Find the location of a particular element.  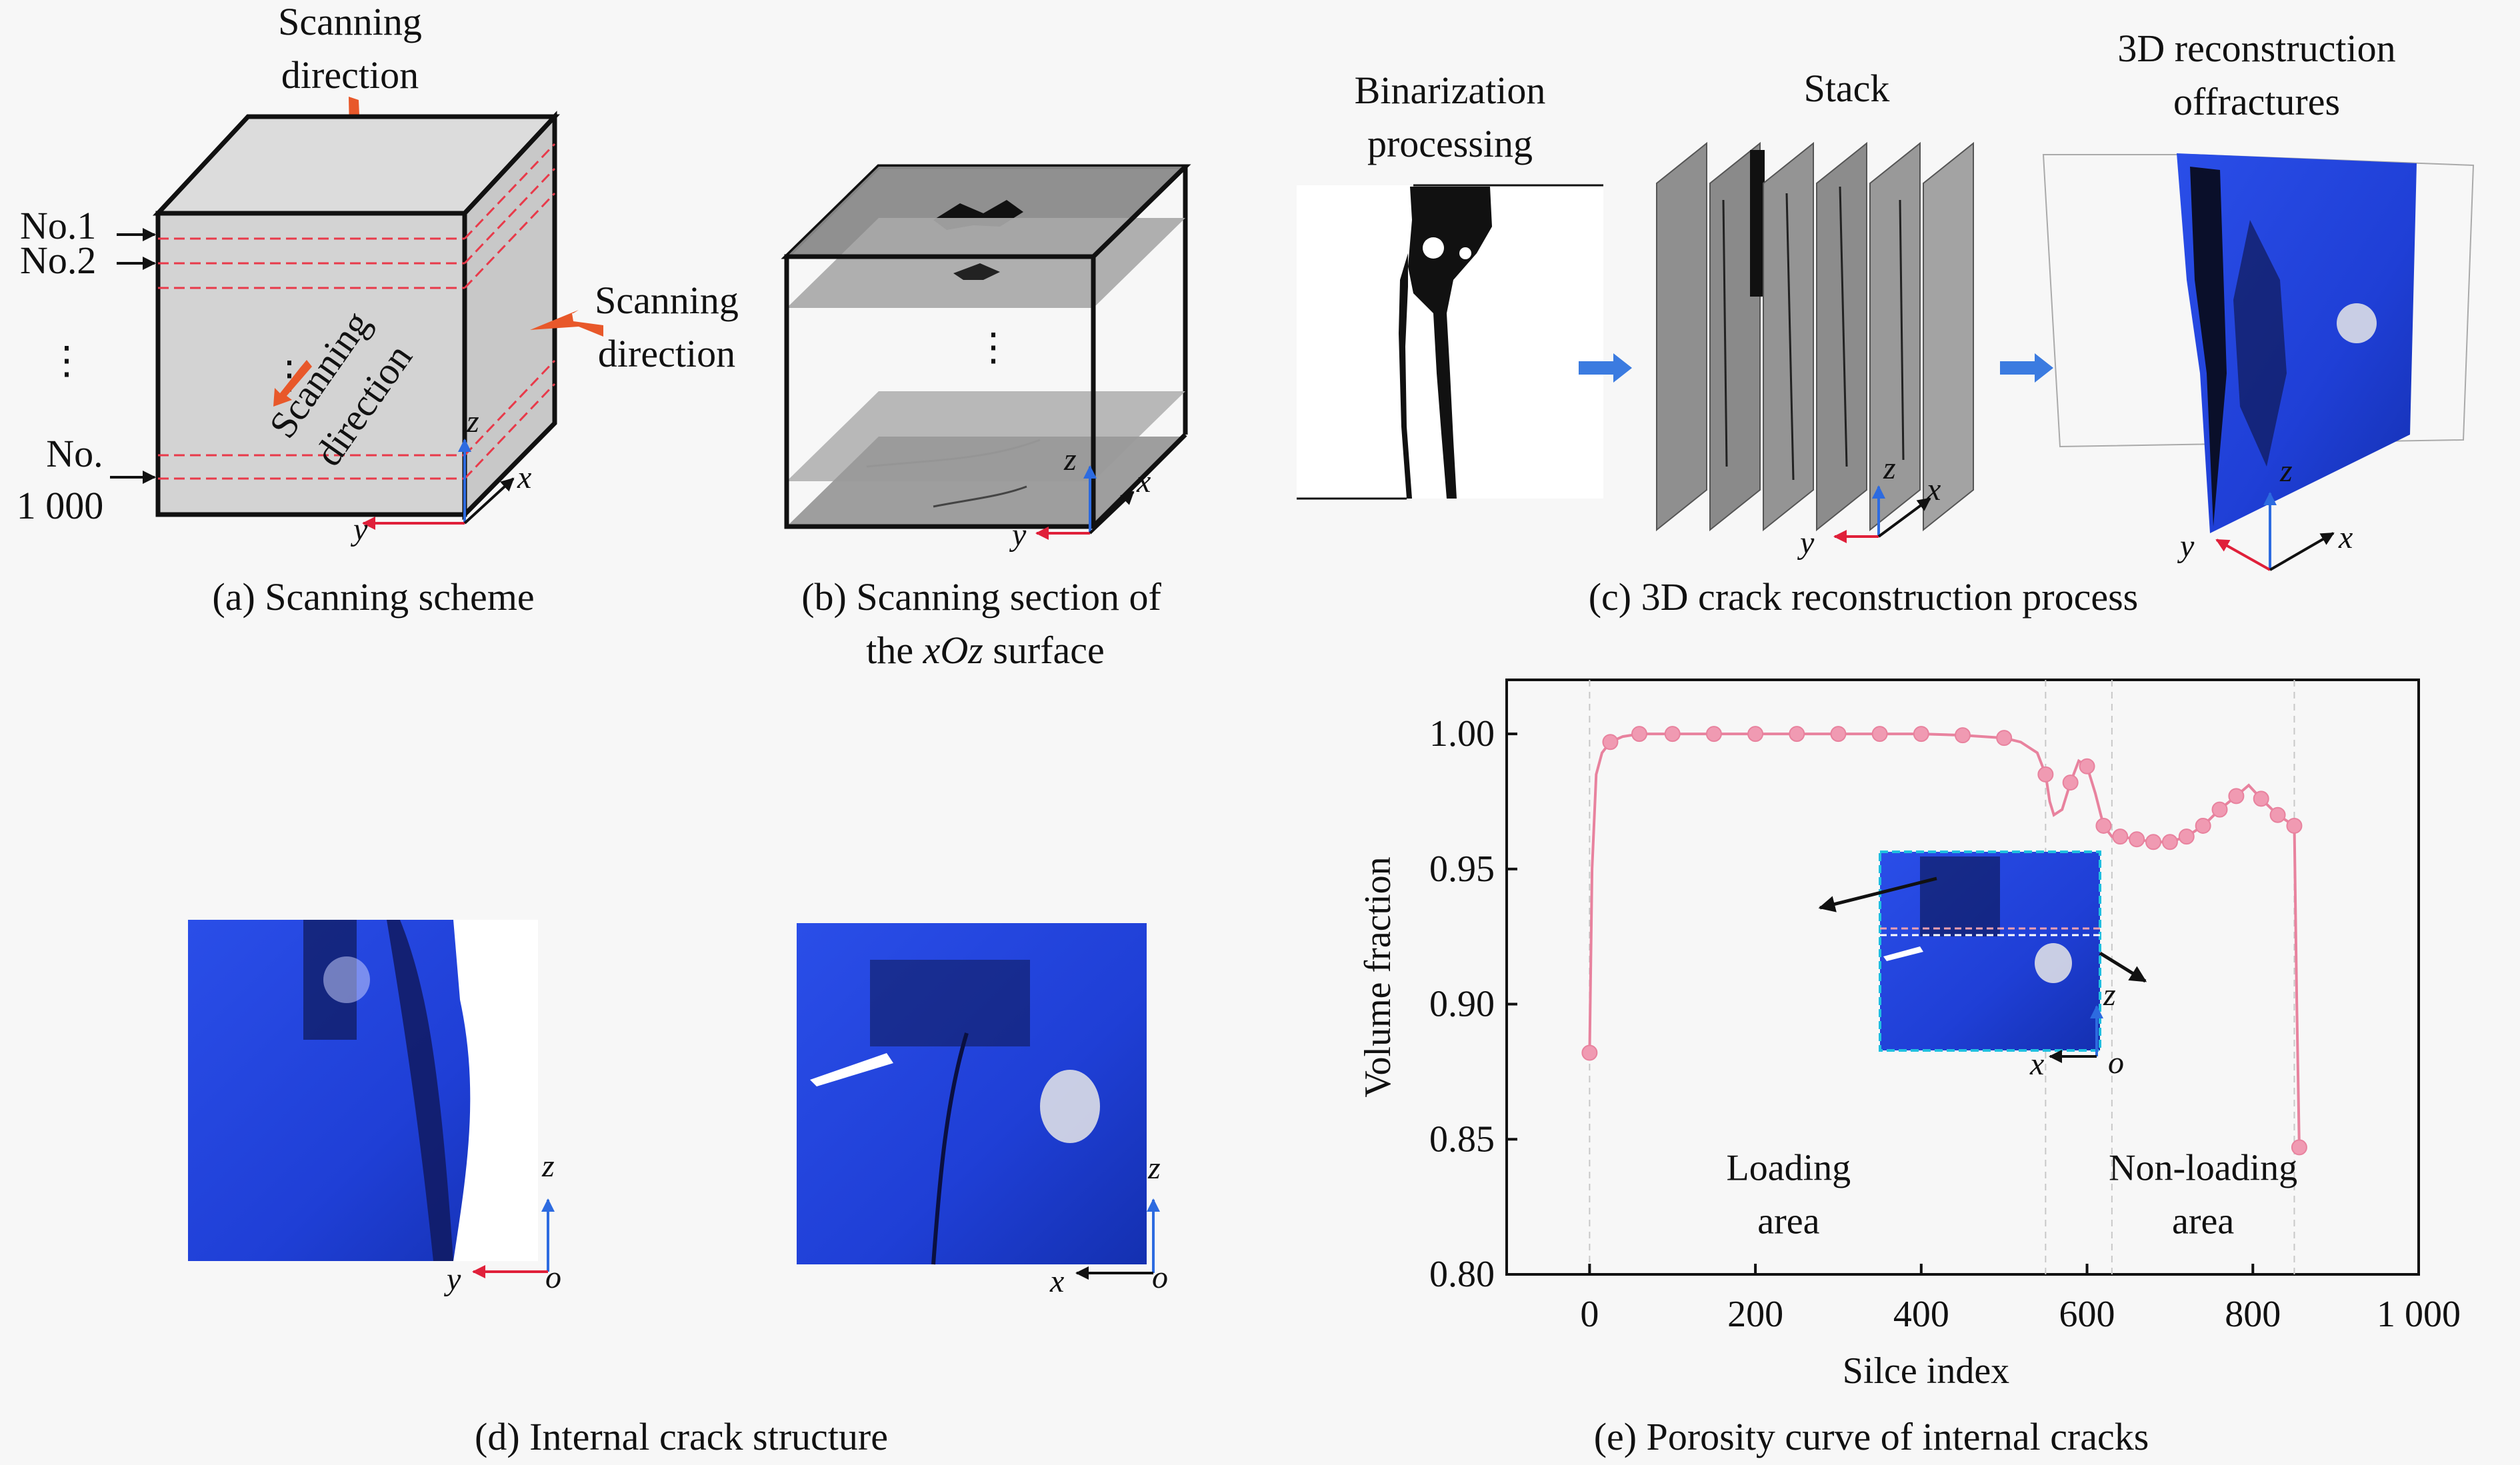

recon-label: 3D reconstruction offractures is located at coordinates (2256, 75).